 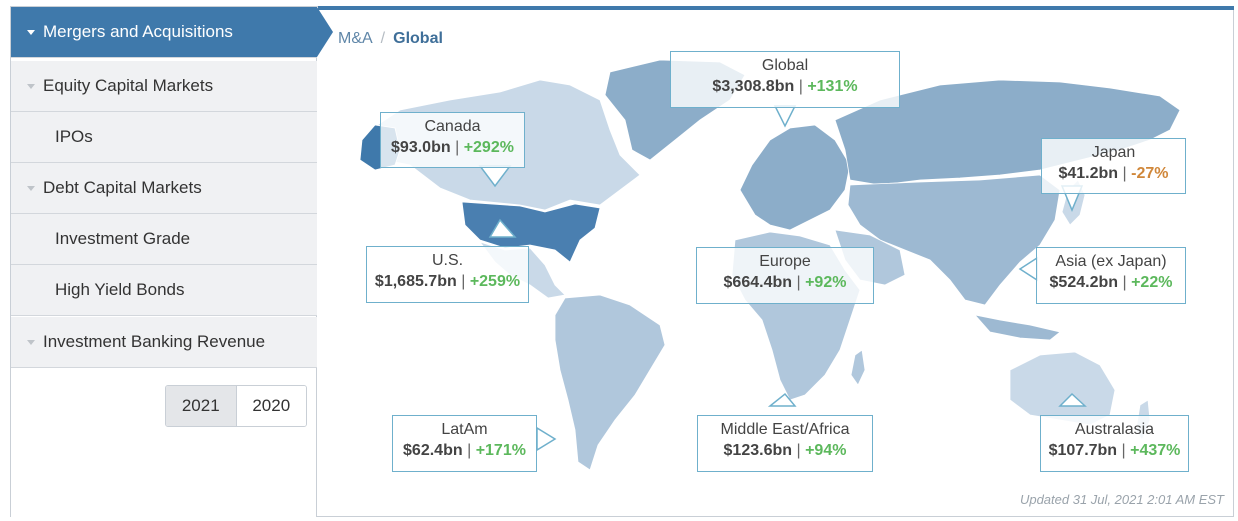 What do you see at coordinates (1111, 261) in the screenshot?
I see `region-name: Asia (ex Japan)` at bounding box center [1111, 261].